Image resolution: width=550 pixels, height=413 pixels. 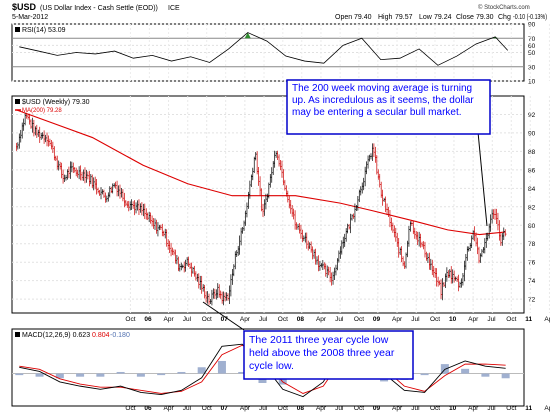 I want to click on macd-legend-hist: -0.180, so click(x=120, y=335).